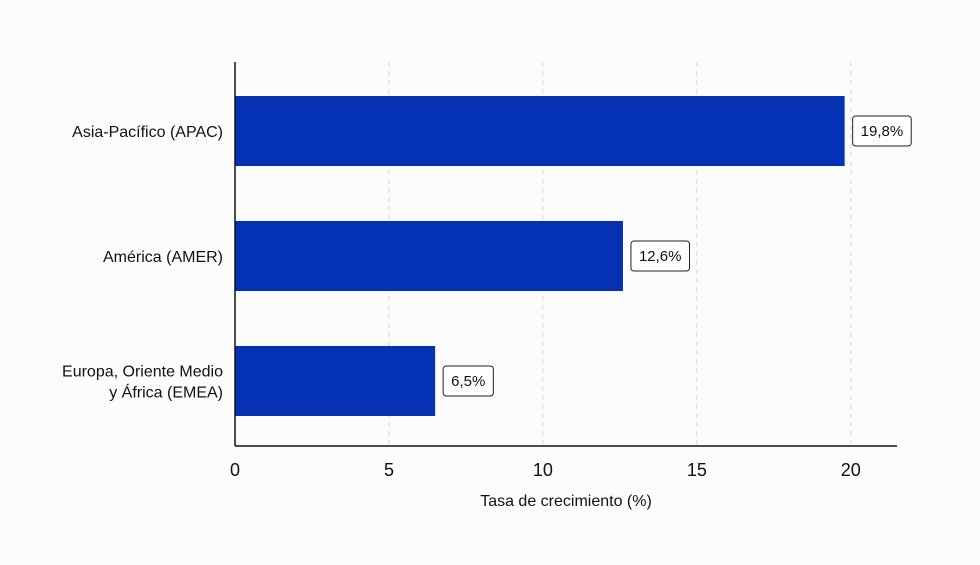 The width and height of the screenshot is (980, 565). What do you see at coordinates (147, 132) in the screenshot?
I see `category-label: Asia-Pacífico (APAC)` at bounding box center [147, 132].